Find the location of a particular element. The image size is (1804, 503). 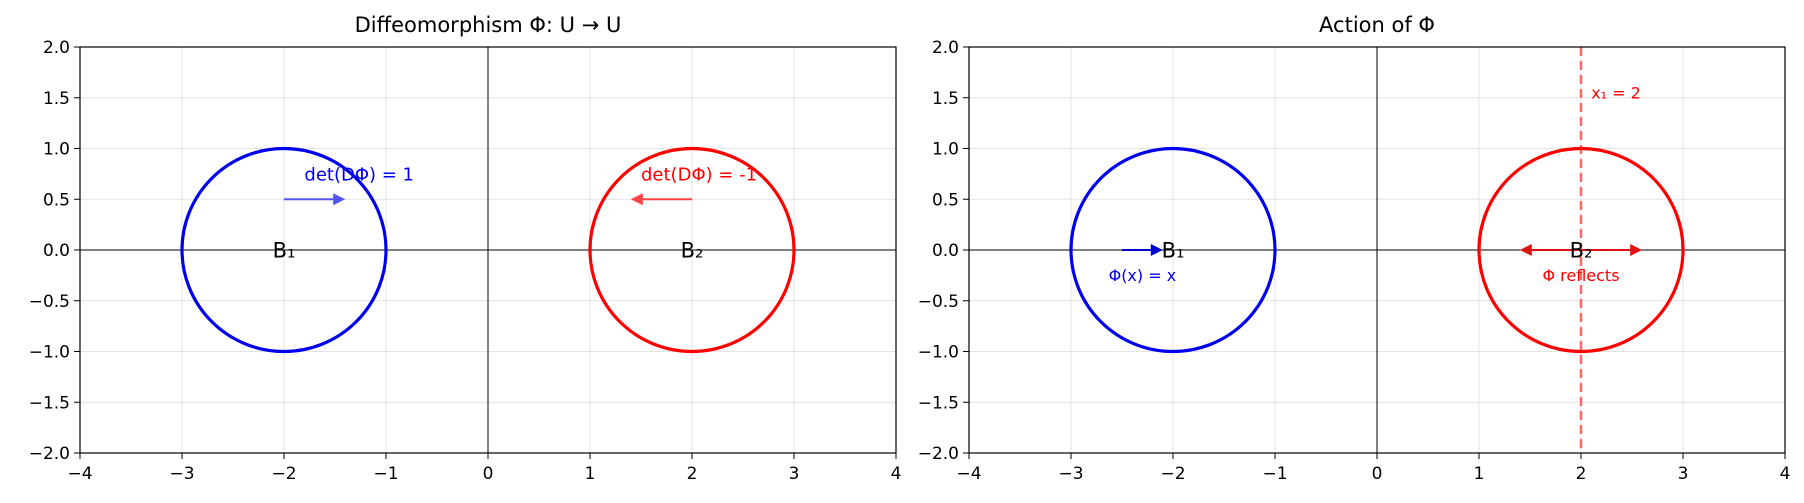

chart-title: Action of Φ is located at coordinates (1377, 25).